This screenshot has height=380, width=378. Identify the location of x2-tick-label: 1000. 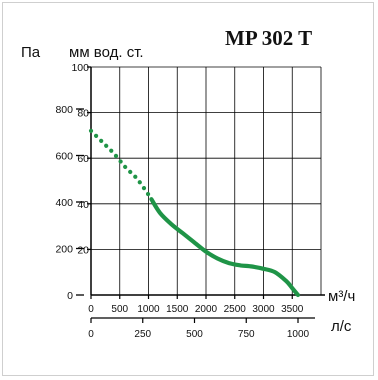
(298, 334).